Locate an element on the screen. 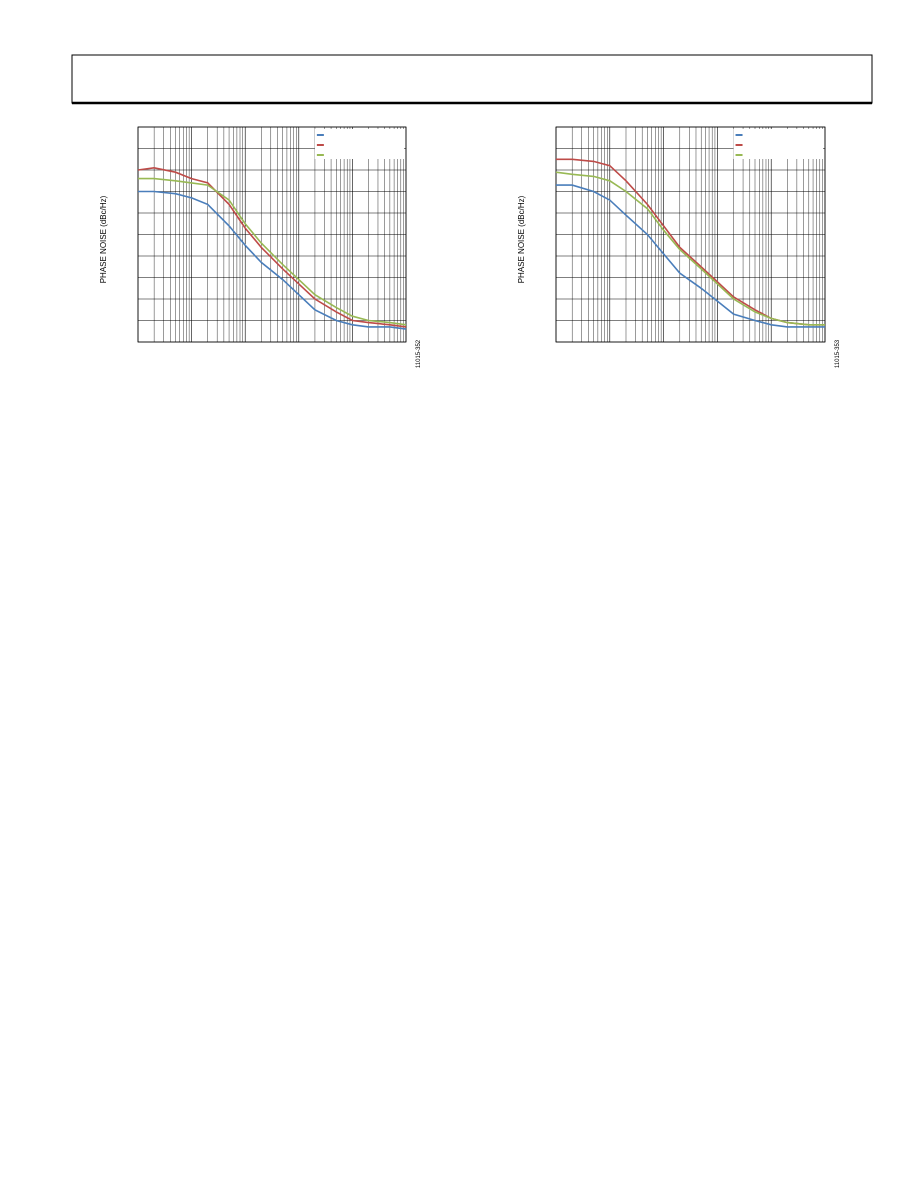 This screenshot has height=1188, width=918. figure-id: 11015-353 is located at coordinates (838, 353).